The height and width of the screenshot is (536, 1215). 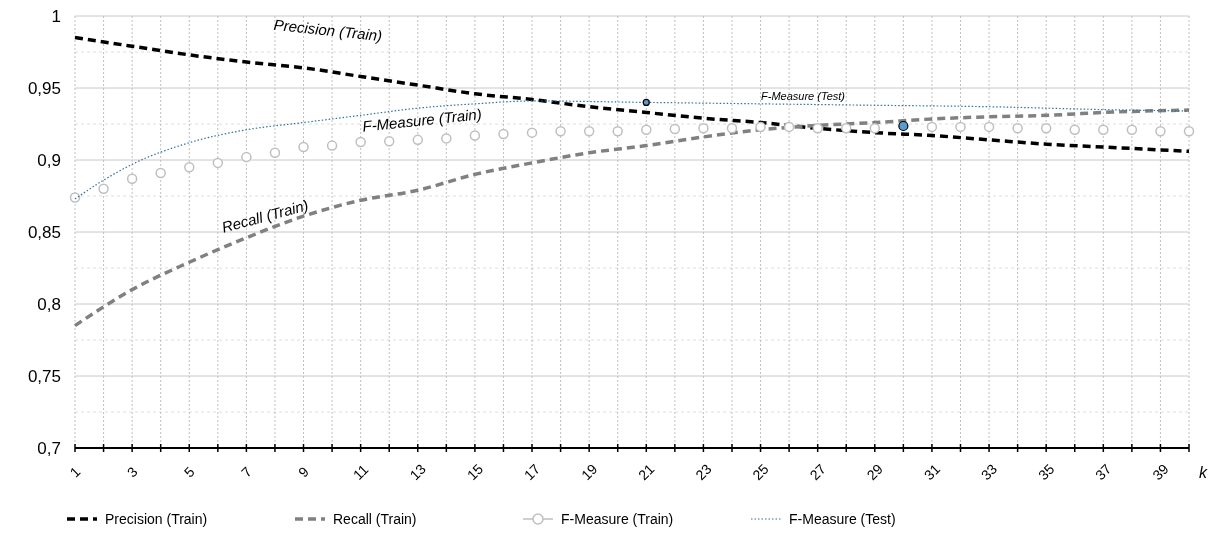 I want to click on y-tick-label: 0,85, so click(x=44, y=232).